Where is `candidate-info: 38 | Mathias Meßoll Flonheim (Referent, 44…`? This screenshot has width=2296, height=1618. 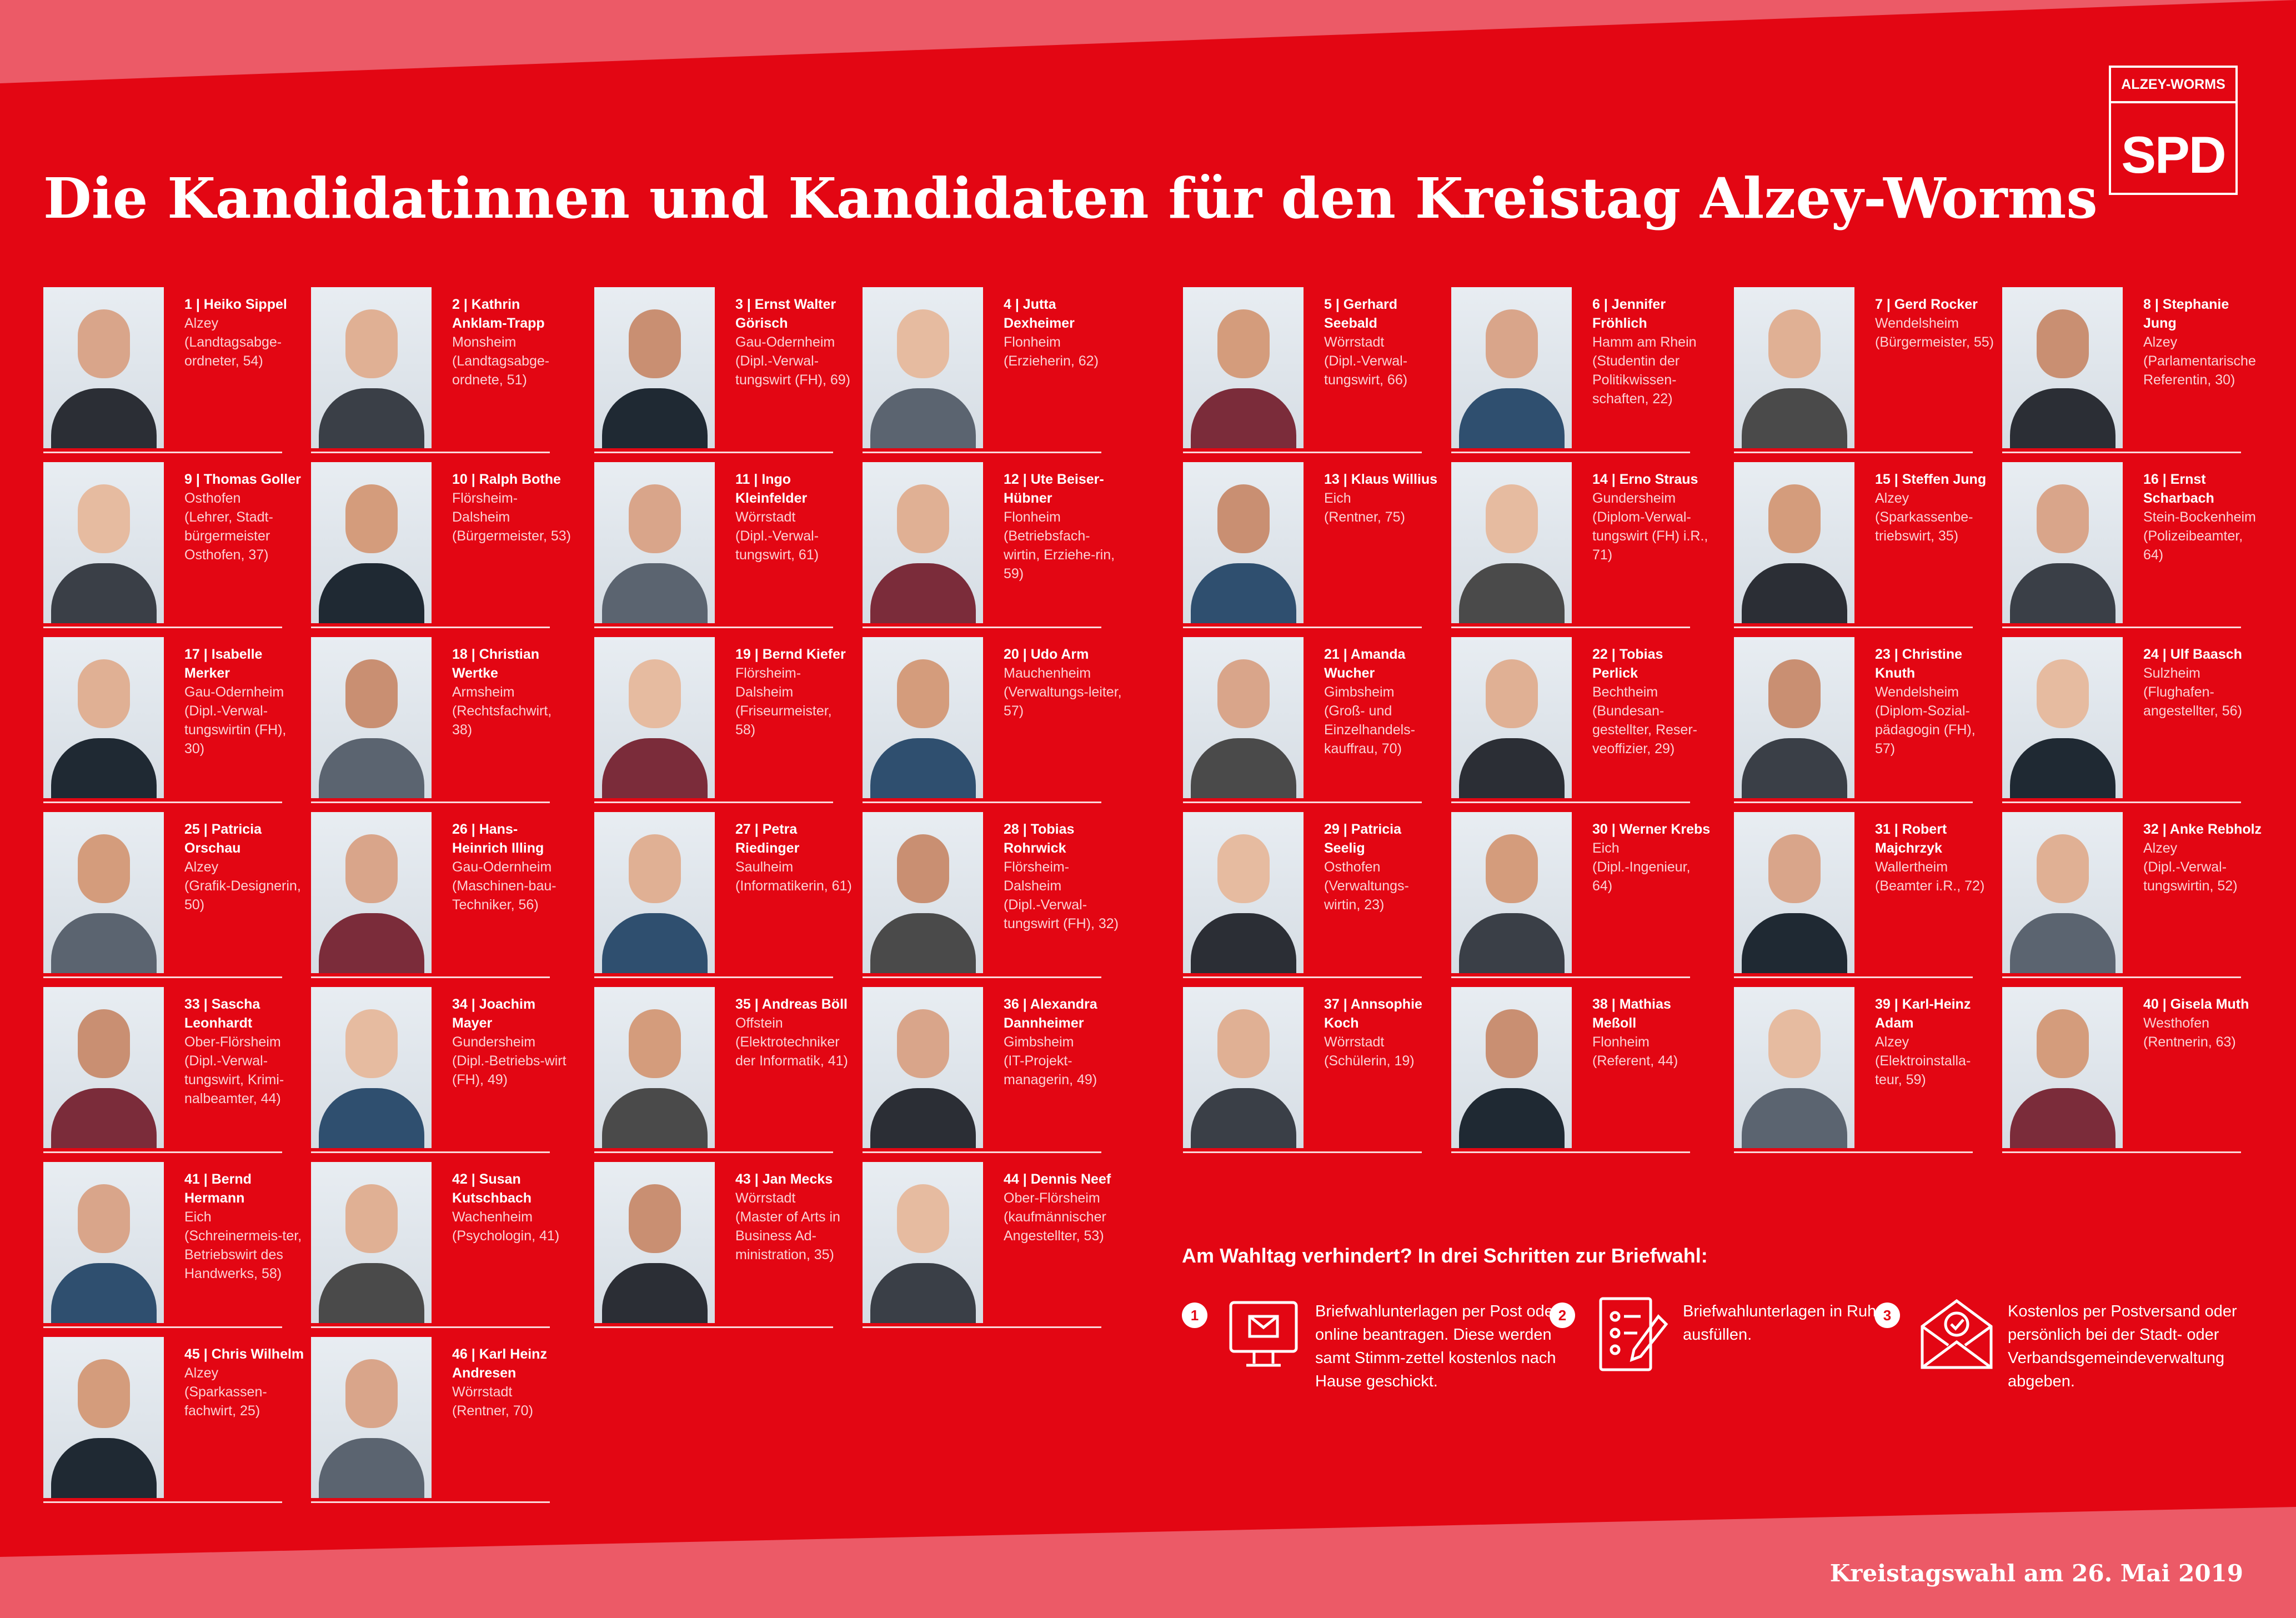
candidate-info: 38 | Mathias Meßoll Flonheim (Referent, 44… is located at coordinates (1652, 1032).